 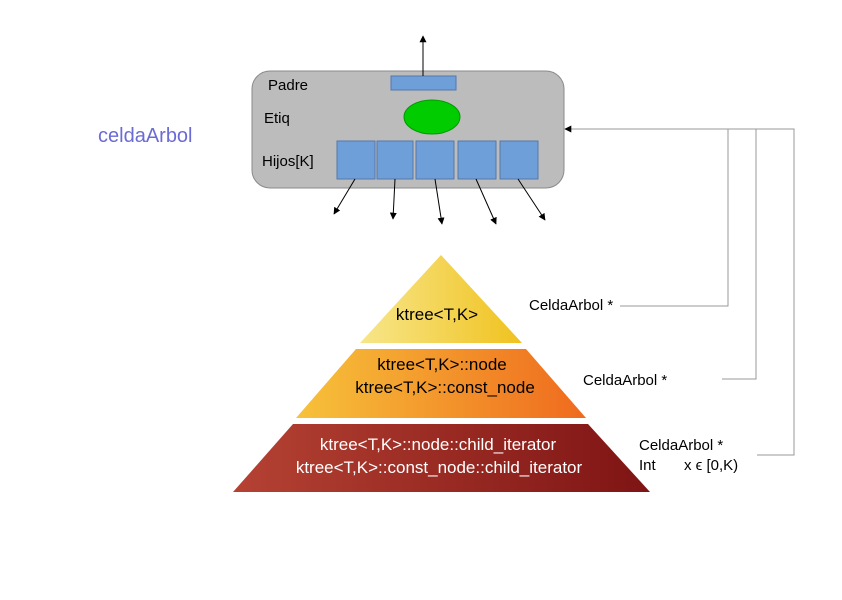 I want to click on hijos-label: Hijos[K], so click(x=288, y=161).